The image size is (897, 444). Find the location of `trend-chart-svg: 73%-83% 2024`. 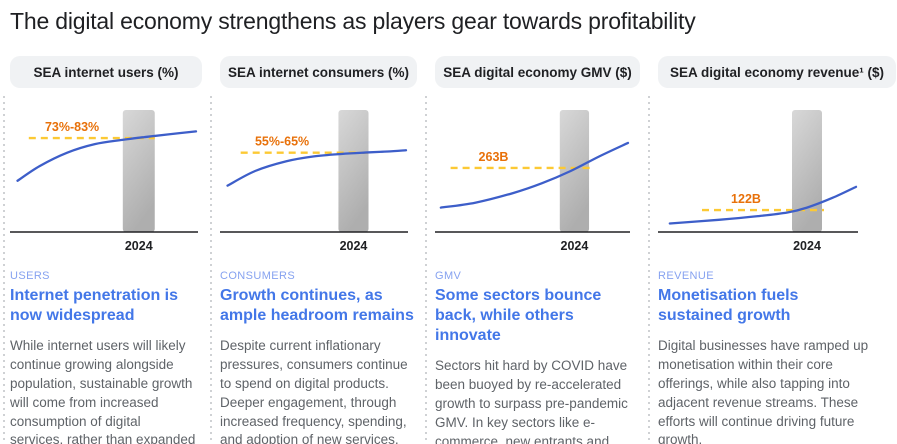

trend-chart-svg: 73%-83% 2024 is located at coordinates (104, 181).